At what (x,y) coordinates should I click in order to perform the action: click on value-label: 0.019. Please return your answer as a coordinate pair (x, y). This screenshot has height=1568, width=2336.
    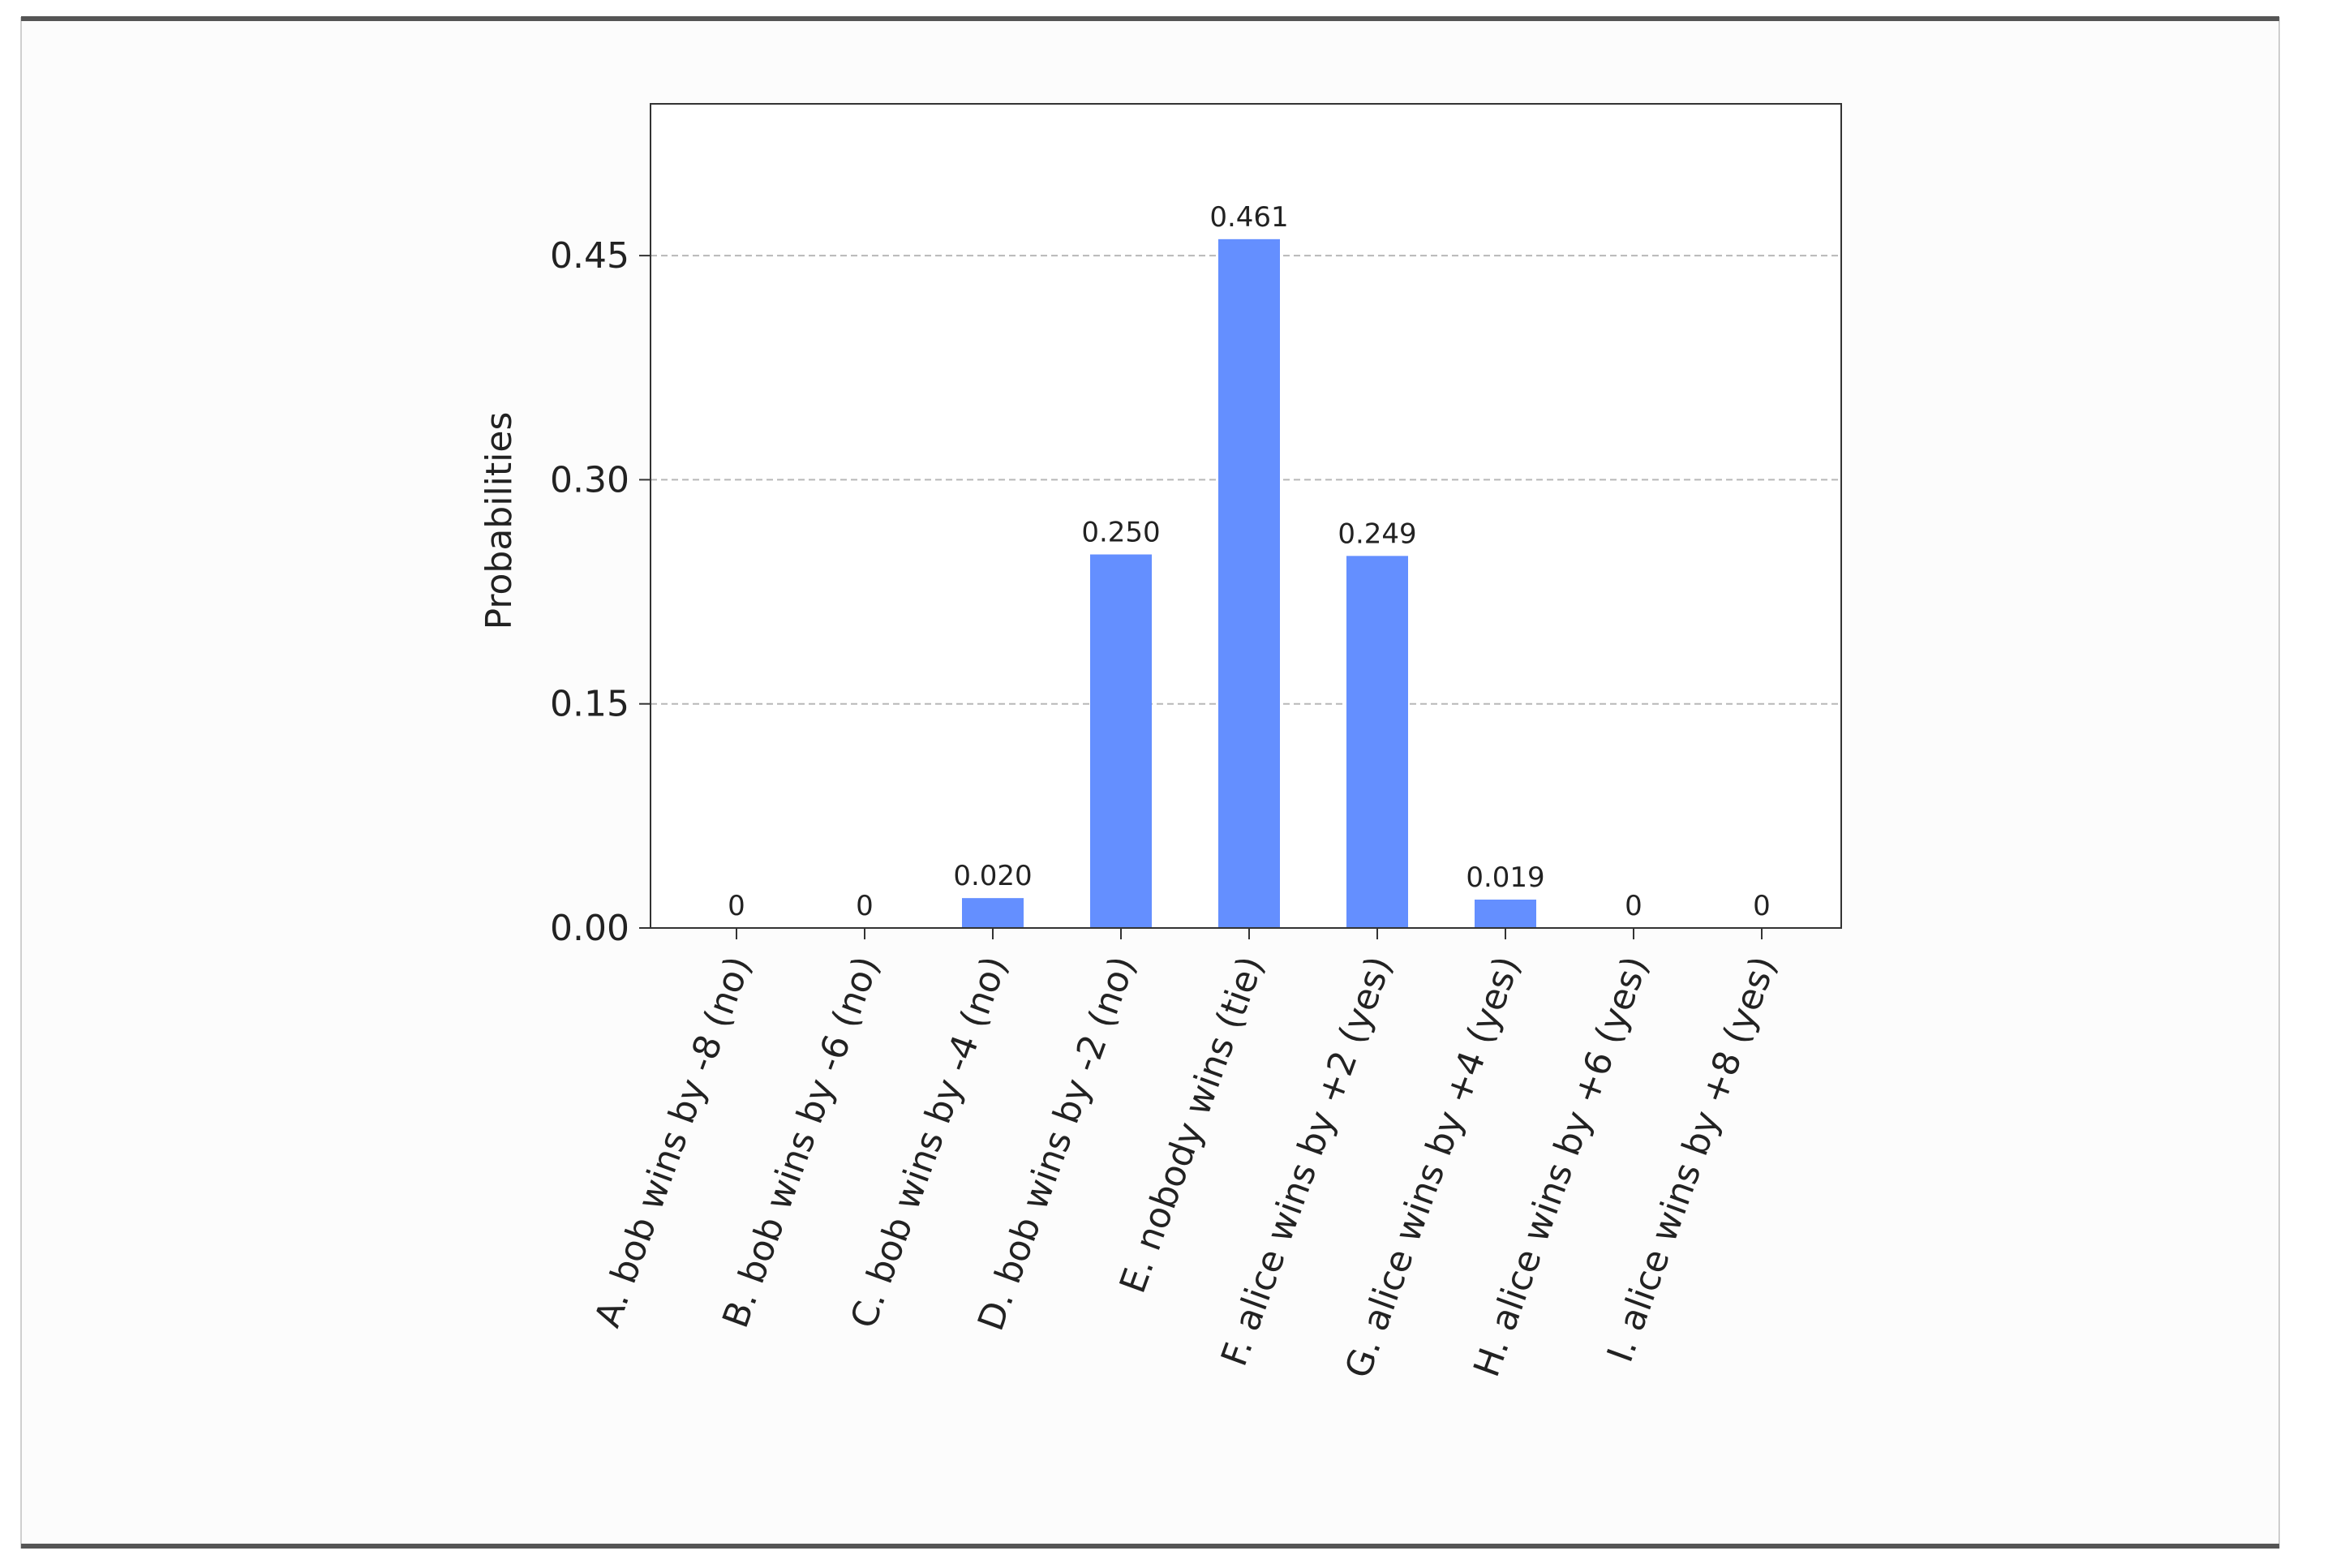
    Looking at the image, I should click on (1505, 877).